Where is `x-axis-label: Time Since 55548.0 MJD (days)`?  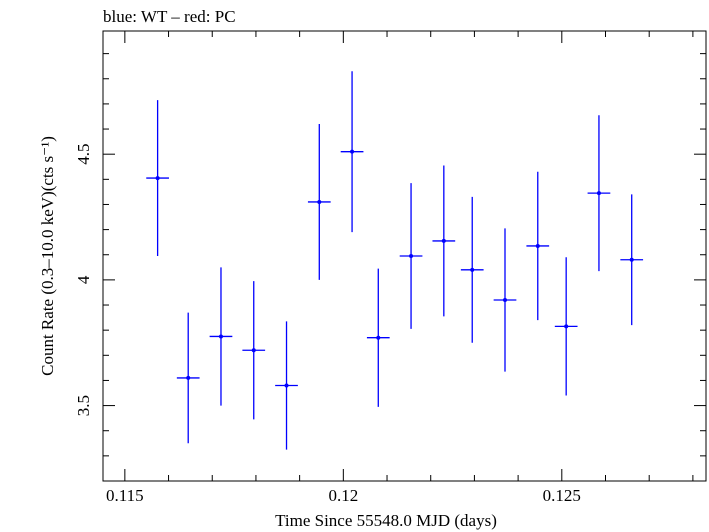 x-axis-label: Time Since 55548.0 MJD (days) is located at coordinates (386, 520).